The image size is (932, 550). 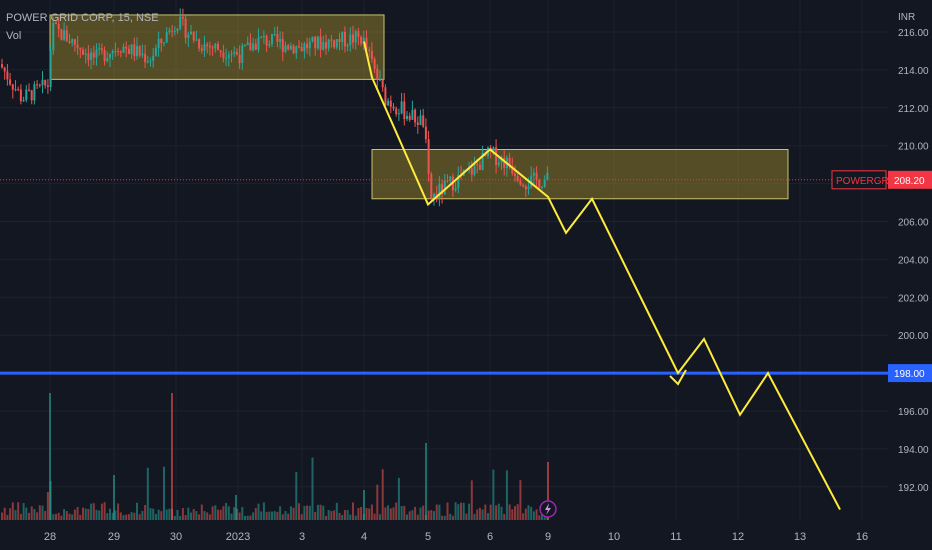 I want to click on price-tick-label: 194.00, so click(x=913, y=450).